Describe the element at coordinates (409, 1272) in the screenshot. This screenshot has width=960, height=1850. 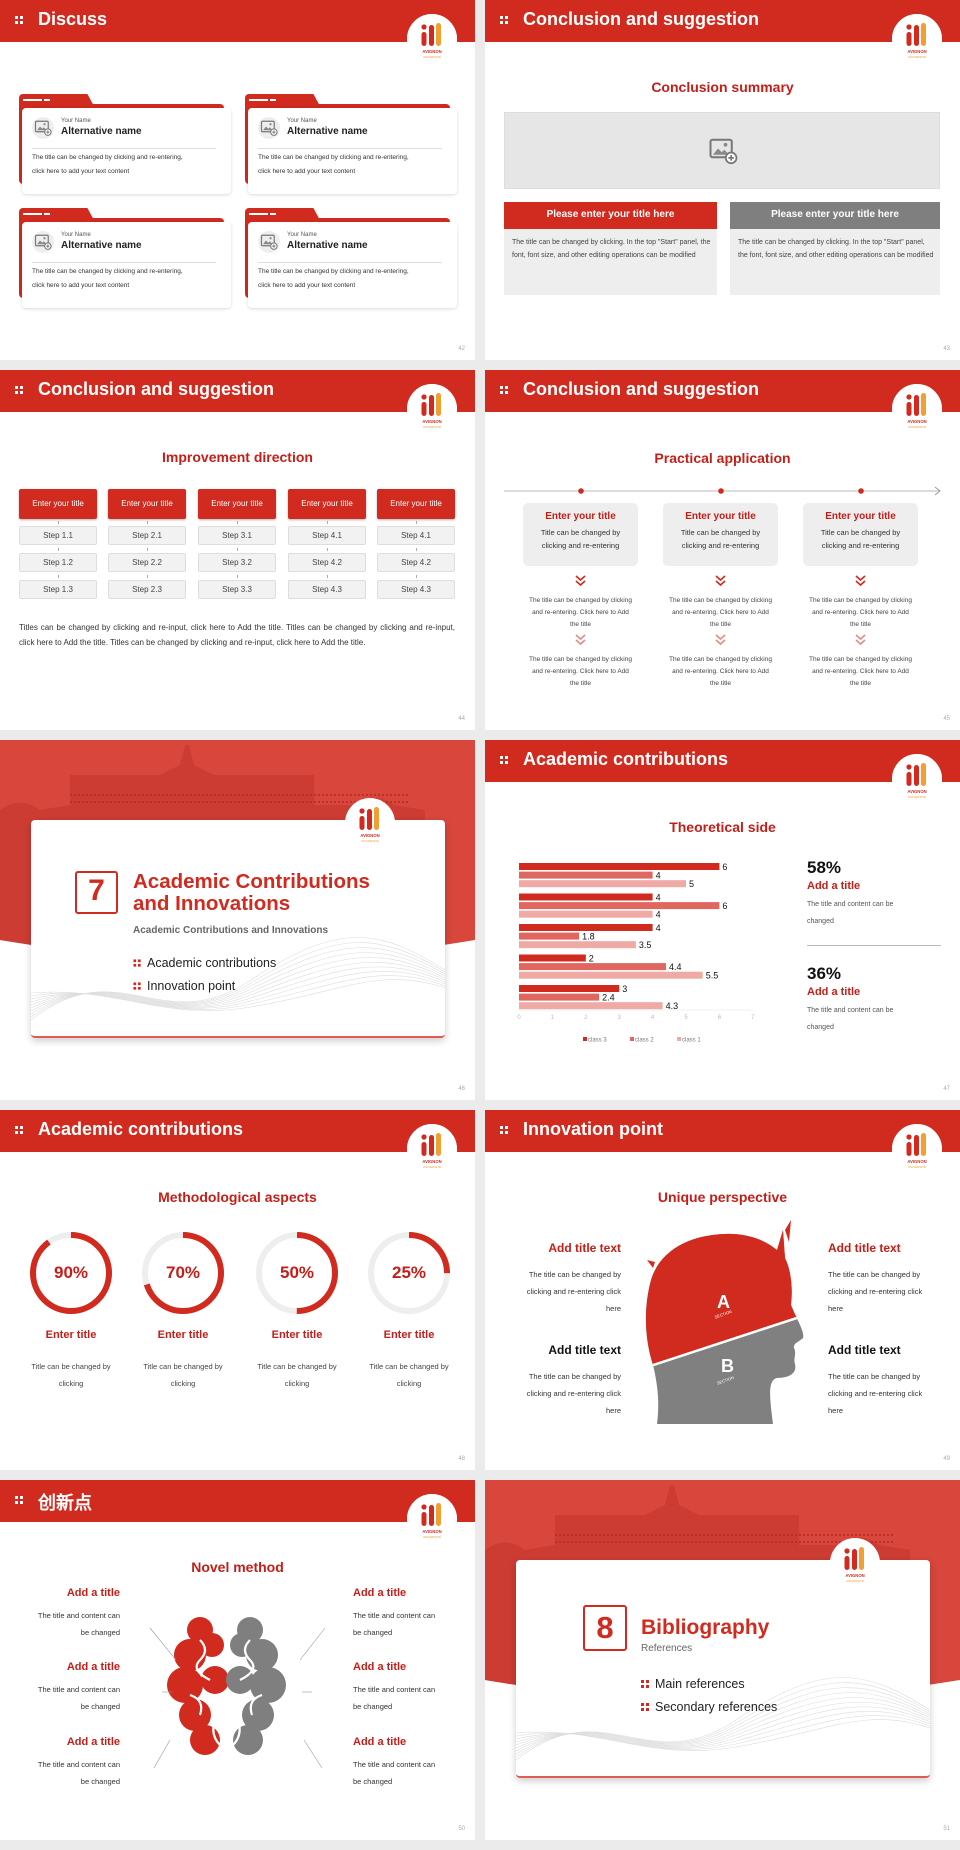
I see `ring-percent: 25%` at that location.